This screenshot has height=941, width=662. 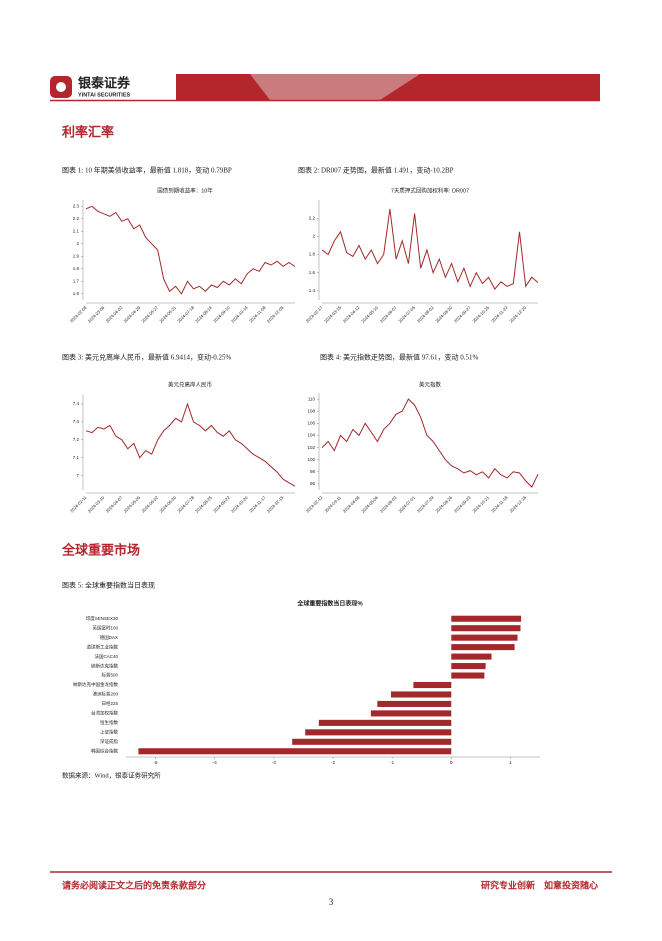 What do you see at coordinates (335, 87) in the screenshot?
I see `header-decoration` at bounding box center [335, 87].